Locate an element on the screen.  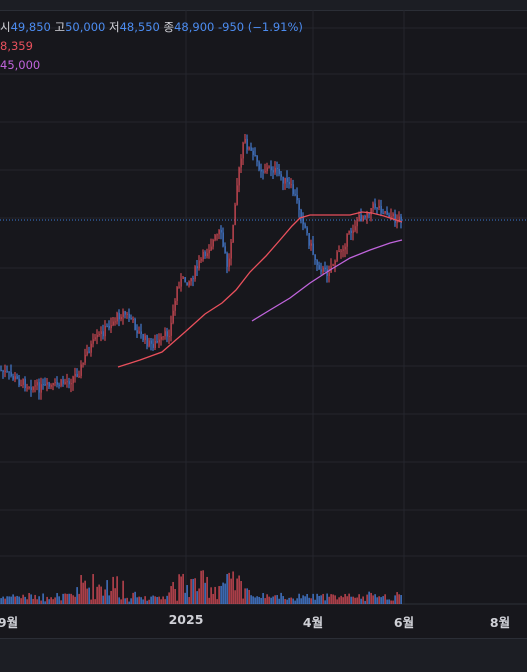
open-value: 49,850 is located at coordinates (30, 27).